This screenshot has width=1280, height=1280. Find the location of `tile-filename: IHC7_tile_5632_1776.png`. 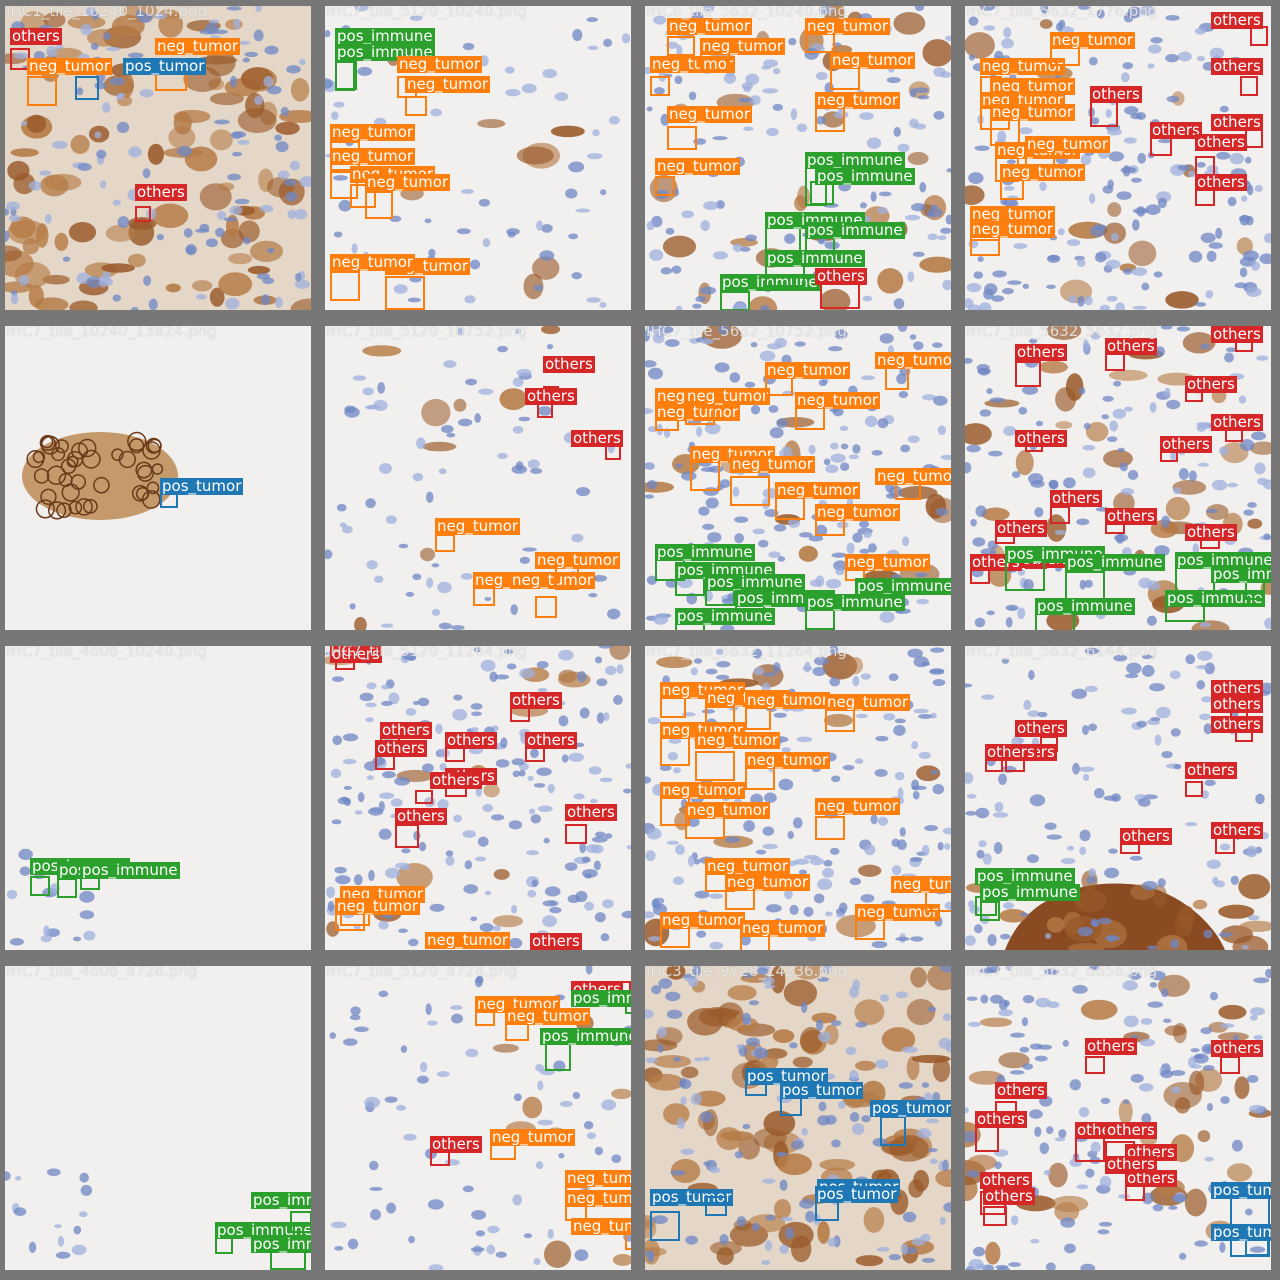

tile-filename: IHC7_tile_5632_1776.png is located at coordinates (1062, 13).